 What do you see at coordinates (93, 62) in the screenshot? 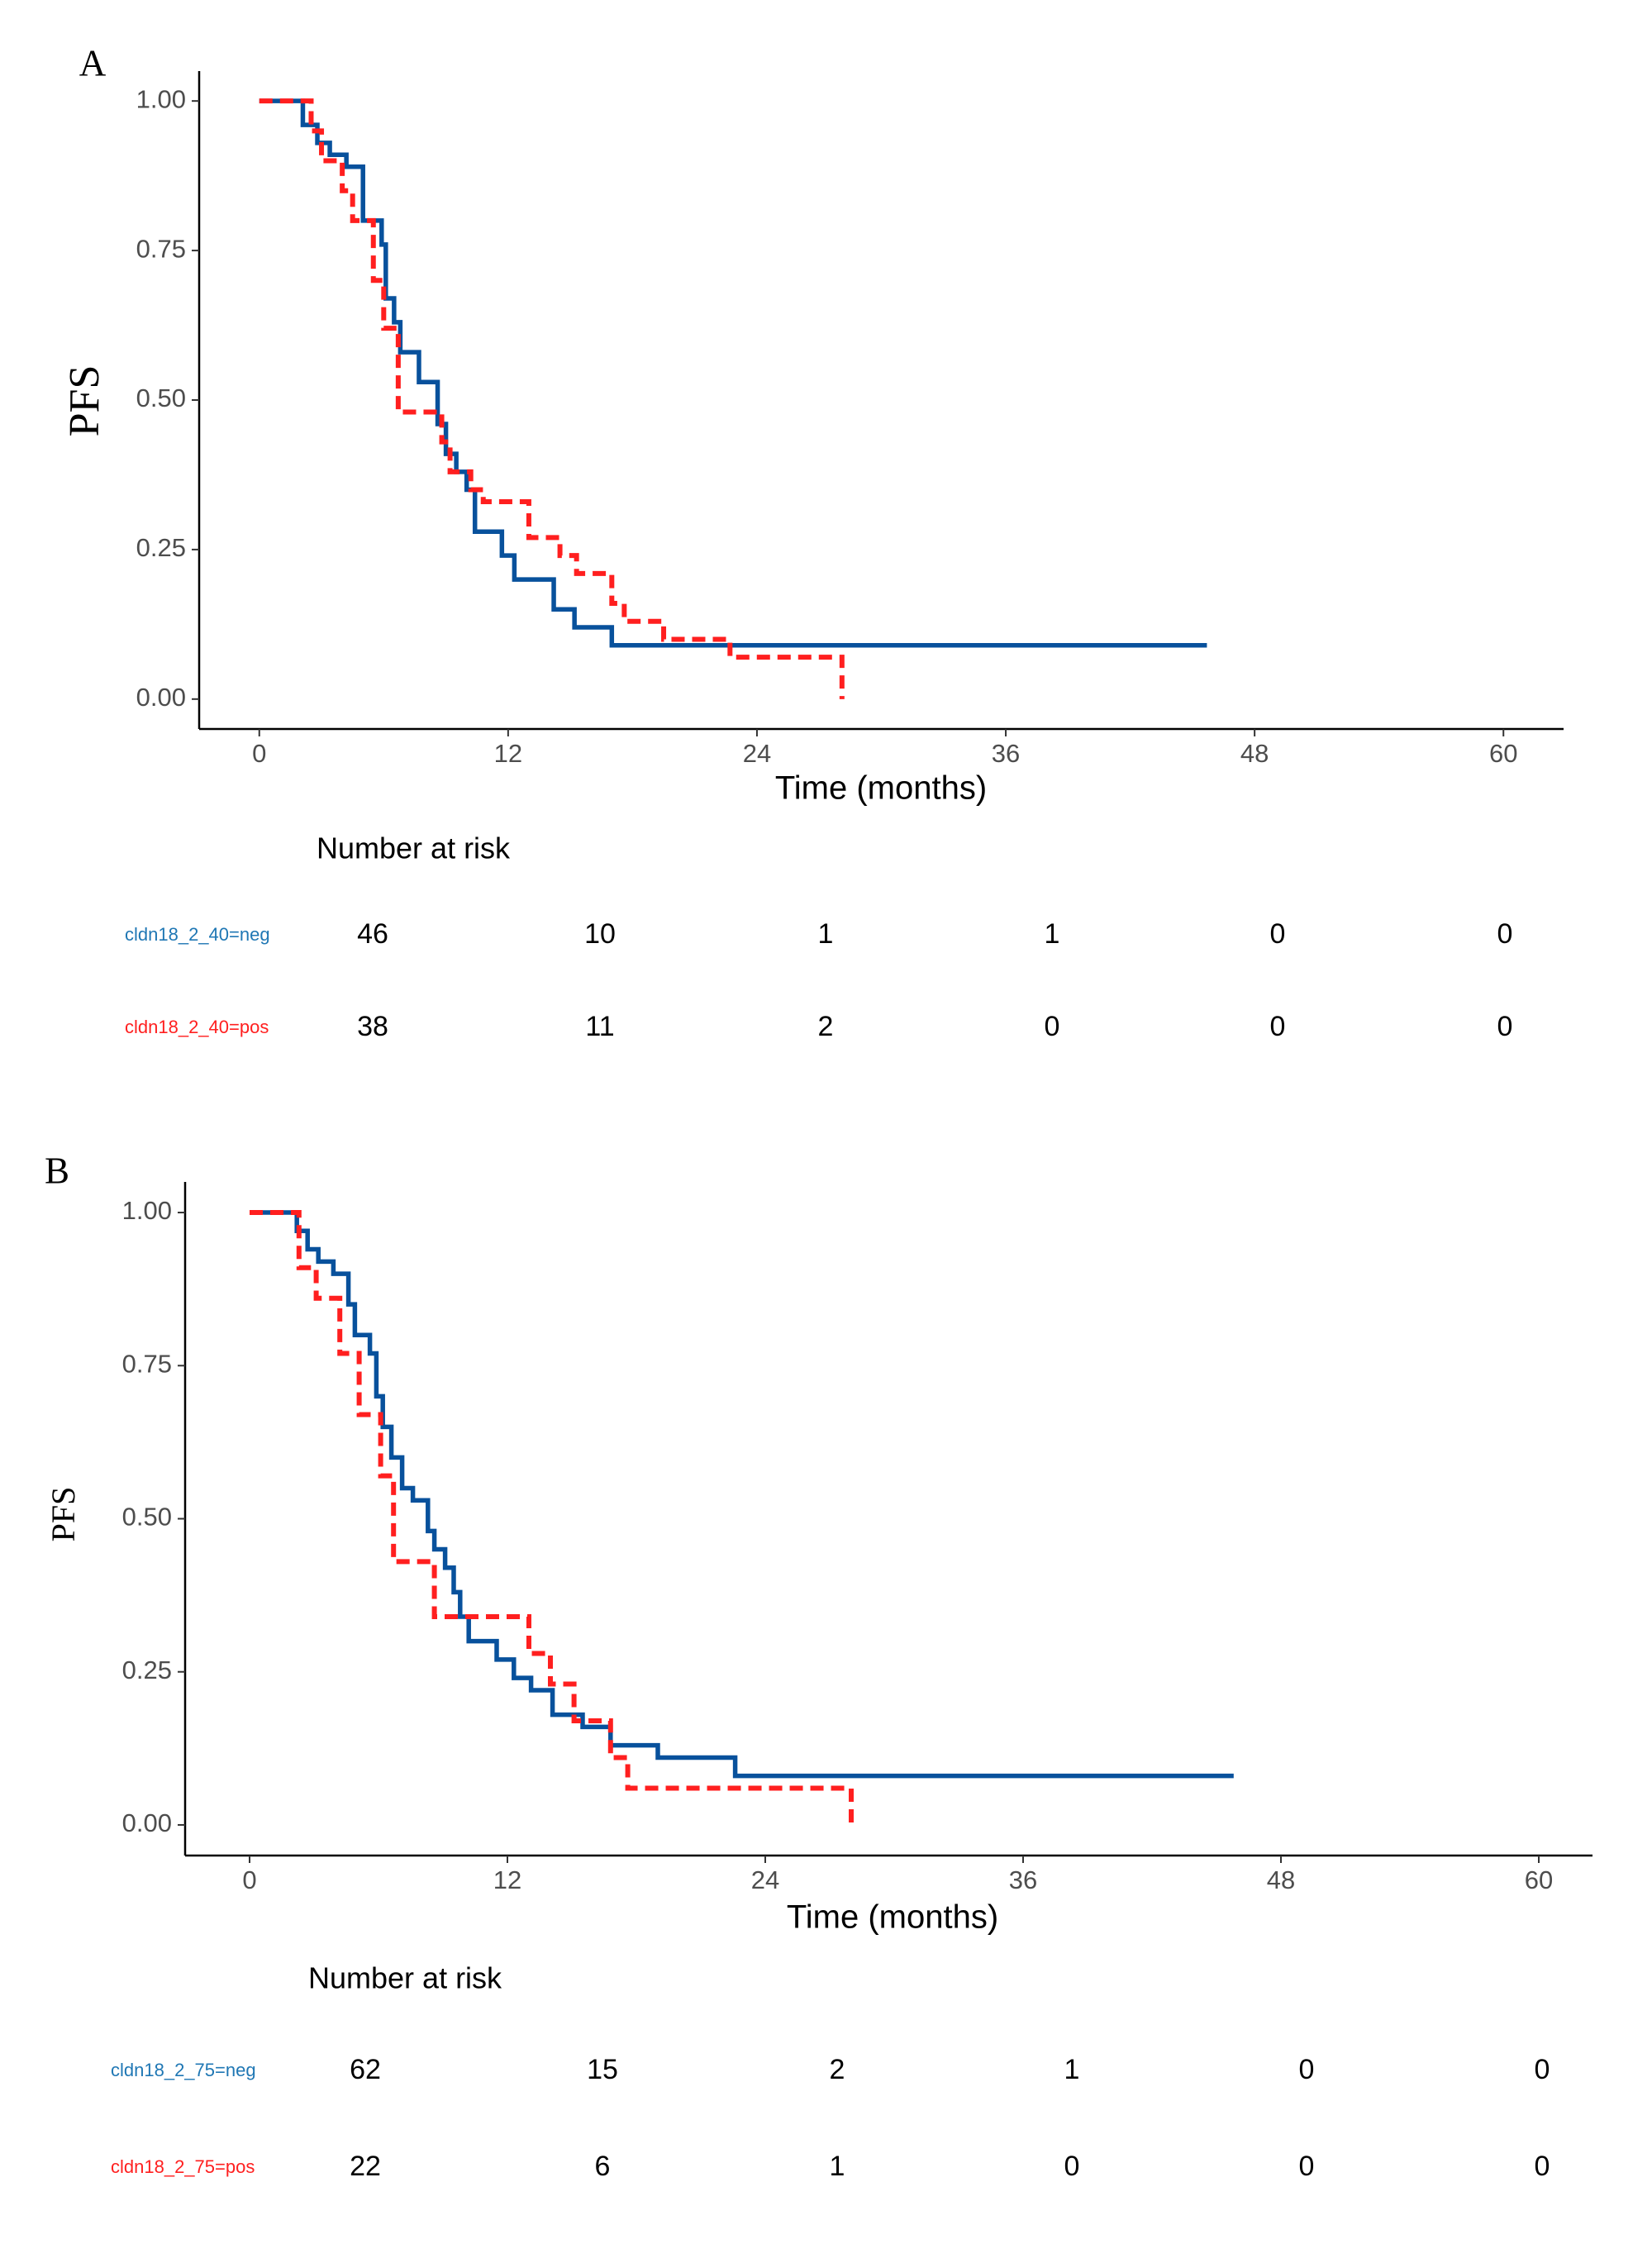
I see `panel-label: A` at bounding box center [93, 62].